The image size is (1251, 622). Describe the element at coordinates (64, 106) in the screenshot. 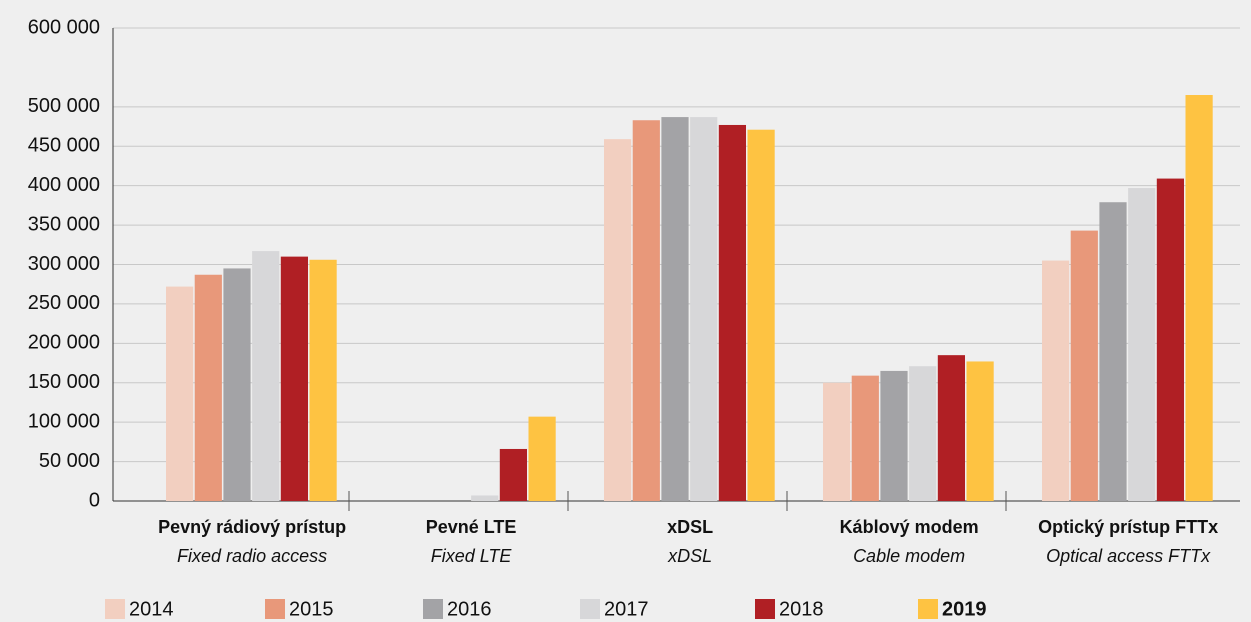

I see `y-tick-label: 500 000` at that location.